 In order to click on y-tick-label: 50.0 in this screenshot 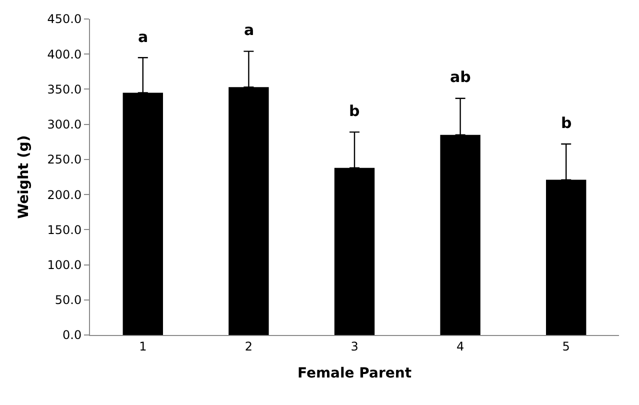, I will do `click(68, 300)`.